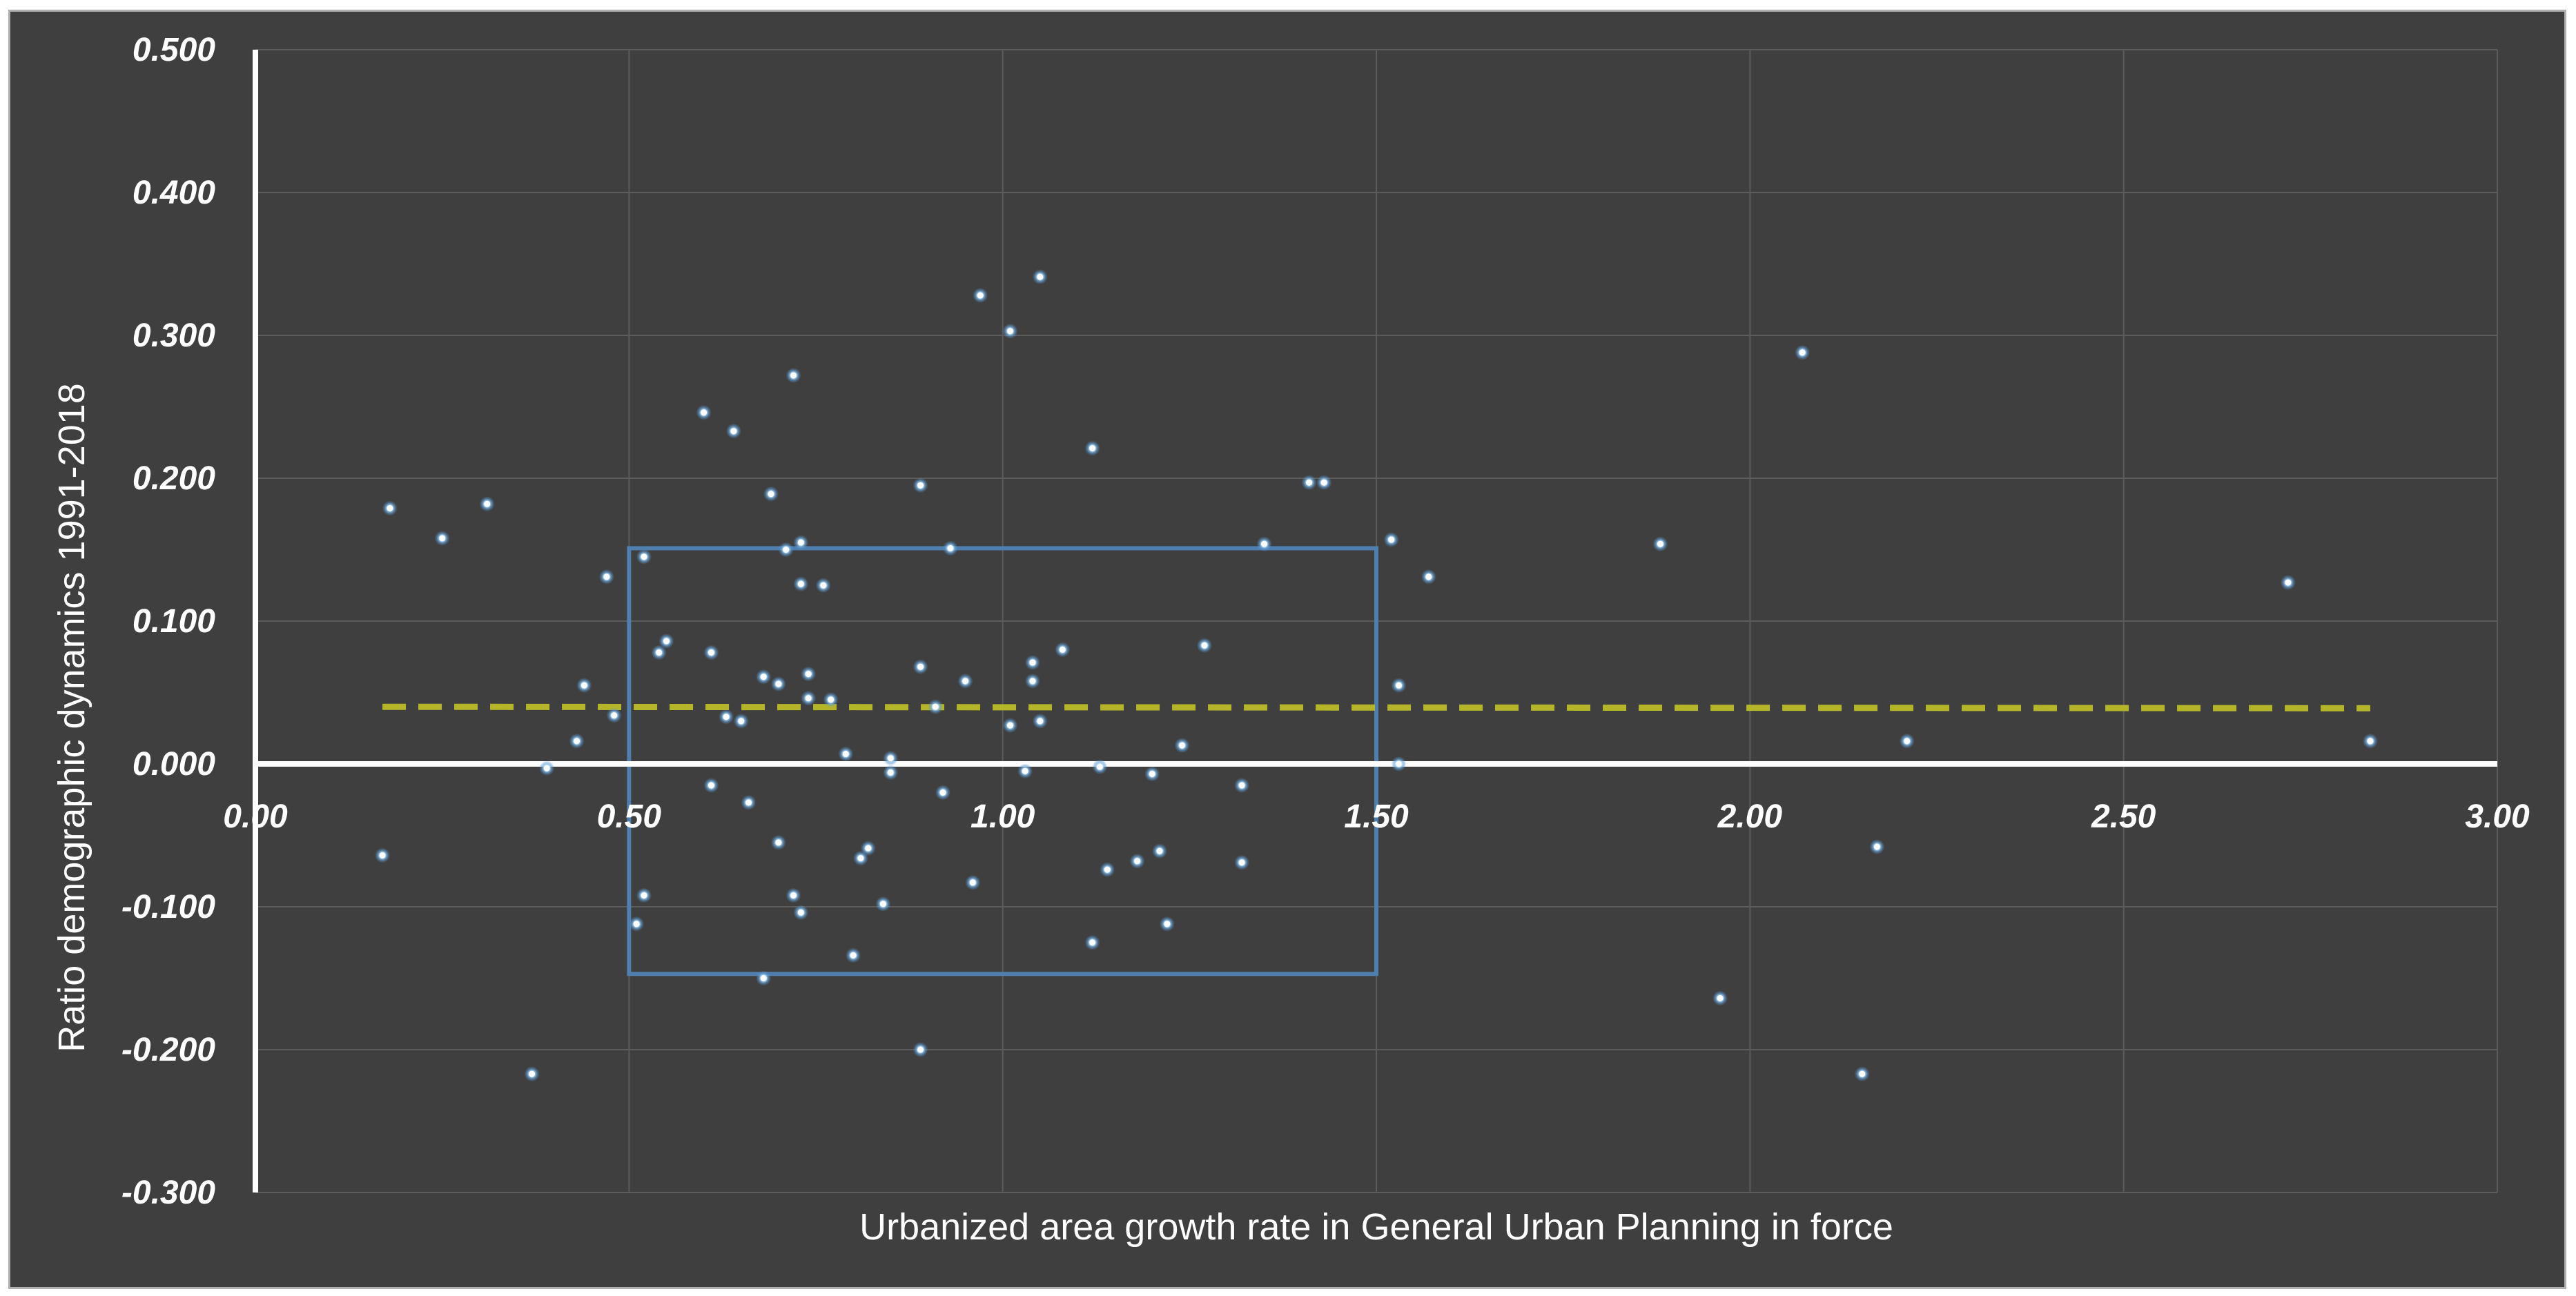 The width and height of the screenshot is (2576, 1296). What do you see at coordinates (168, 1193) in the screenshot?
I see `y-tick-label: -0.300` at bounding box center [168, 1193].